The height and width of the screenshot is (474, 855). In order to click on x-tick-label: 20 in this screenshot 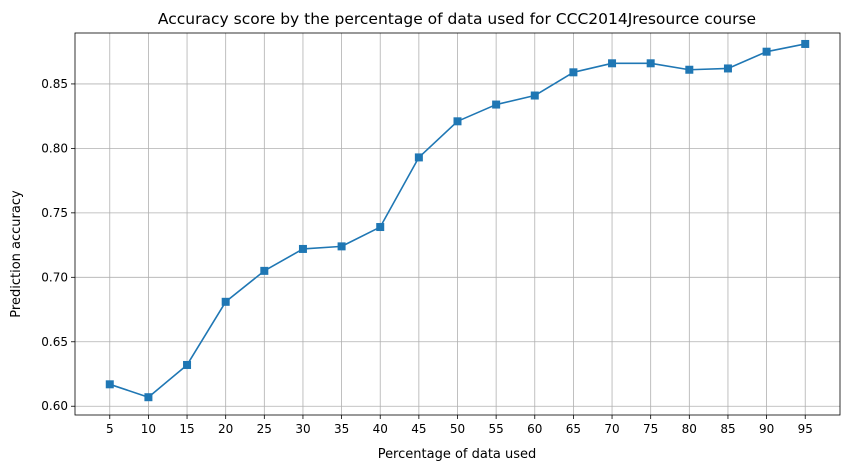, I will do `click(225, 429)`.